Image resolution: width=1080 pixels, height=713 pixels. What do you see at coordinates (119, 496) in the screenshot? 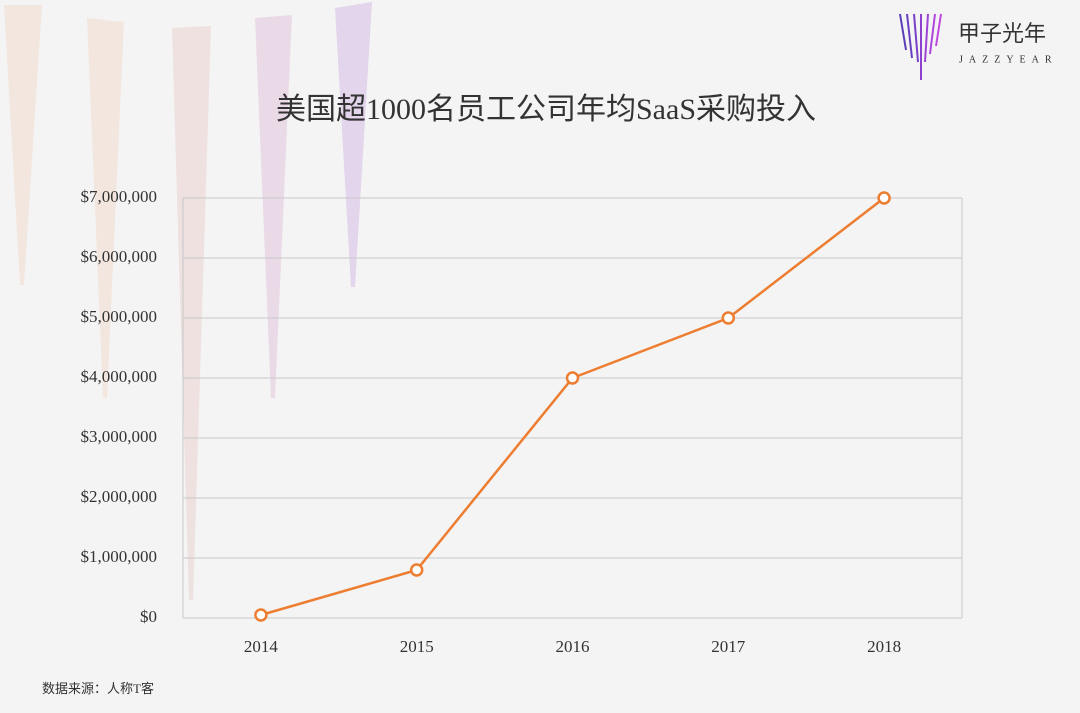
I see `y-tick-label: $2,000,000` at bounding box center [119, 496].